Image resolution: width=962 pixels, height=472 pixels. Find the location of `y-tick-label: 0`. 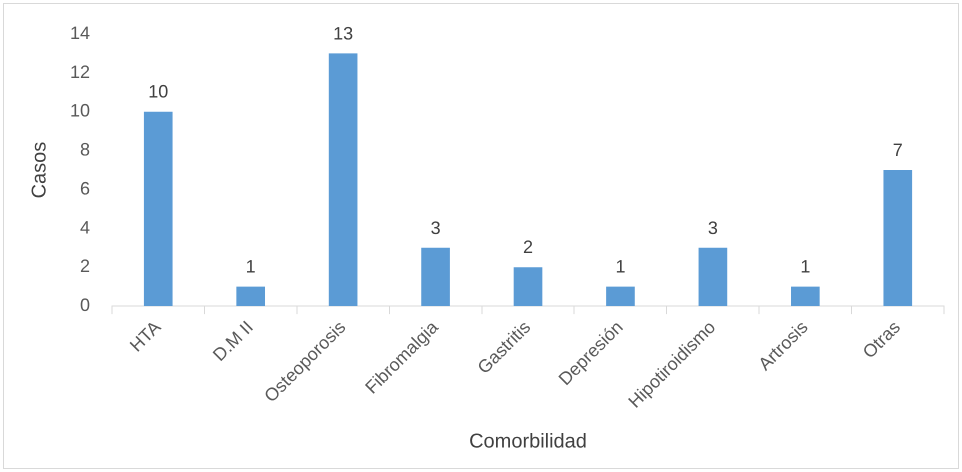

y-tick-label: 0 is located at coordinates (85, 305).